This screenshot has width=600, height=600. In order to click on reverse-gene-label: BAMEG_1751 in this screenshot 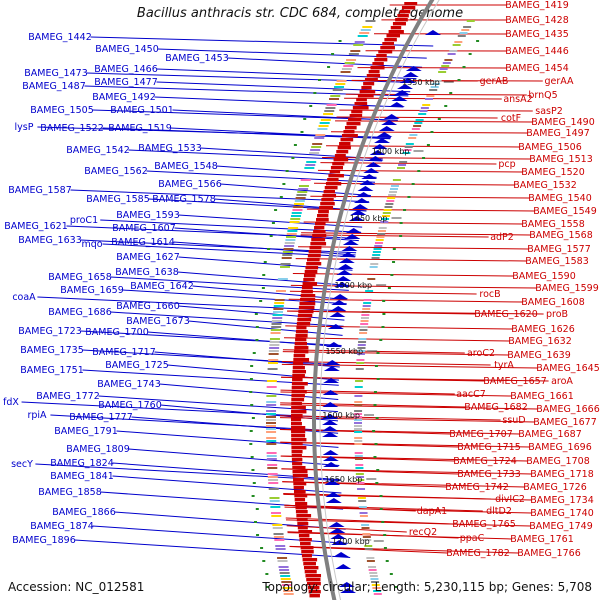, I will do `click(52, 370)`.